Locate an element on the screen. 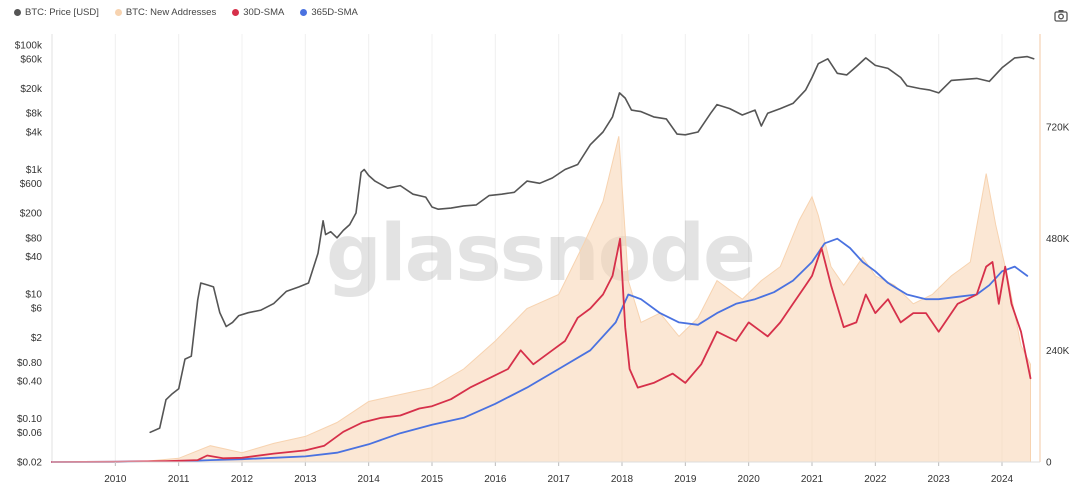 This screenshot has width=1080, height=496. y-left-tick-label: $60k is located at coordinates (31, 59).